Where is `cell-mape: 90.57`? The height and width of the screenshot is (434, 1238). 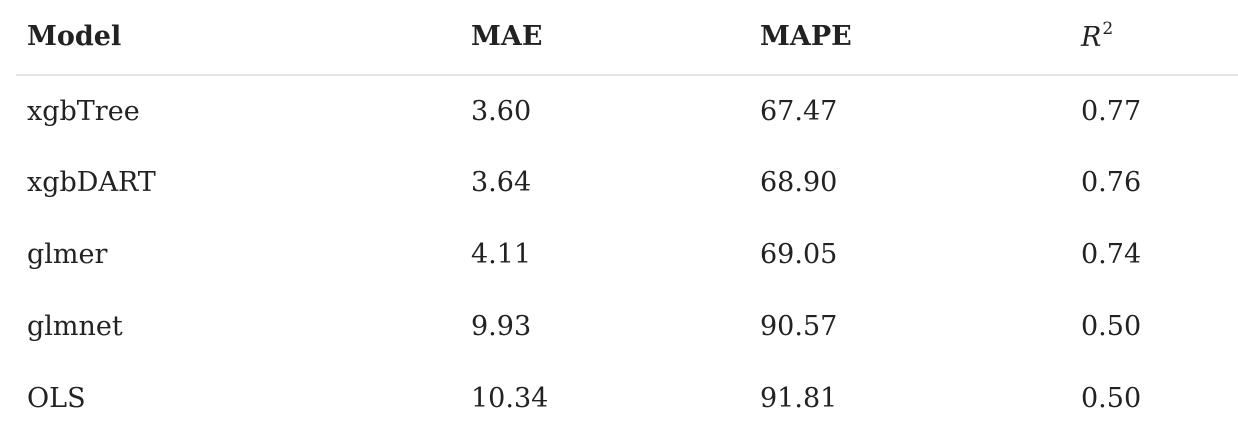 cell-mape: 90.57 is located at coordinates (799, 326).